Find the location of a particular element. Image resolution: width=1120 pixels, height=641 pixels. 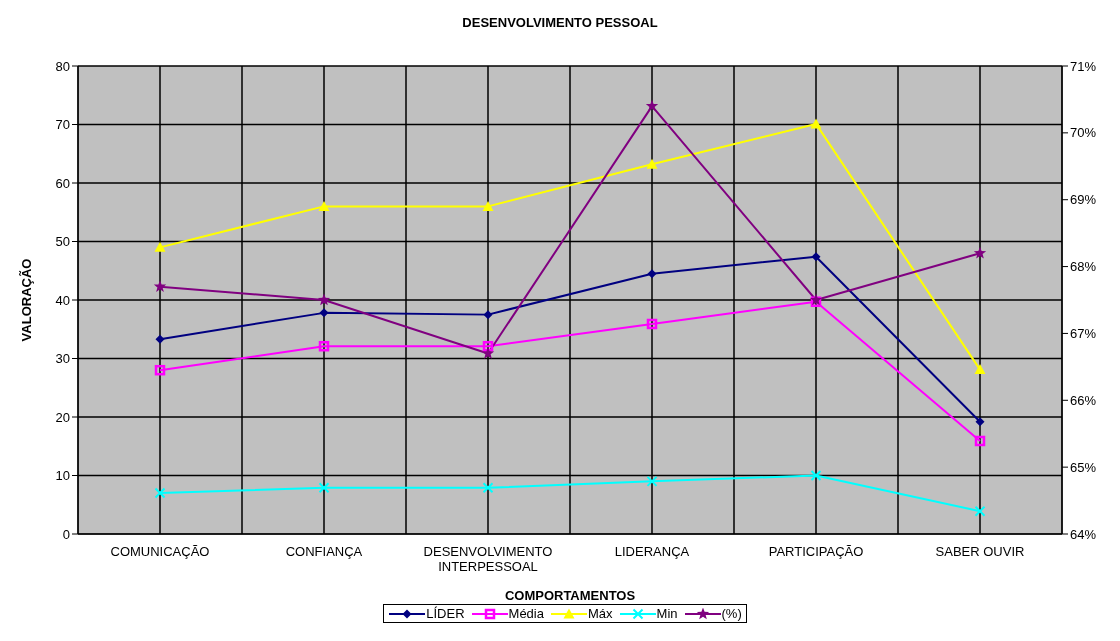

y2-tick-label: 70% is located at coordinates (1083, 133).